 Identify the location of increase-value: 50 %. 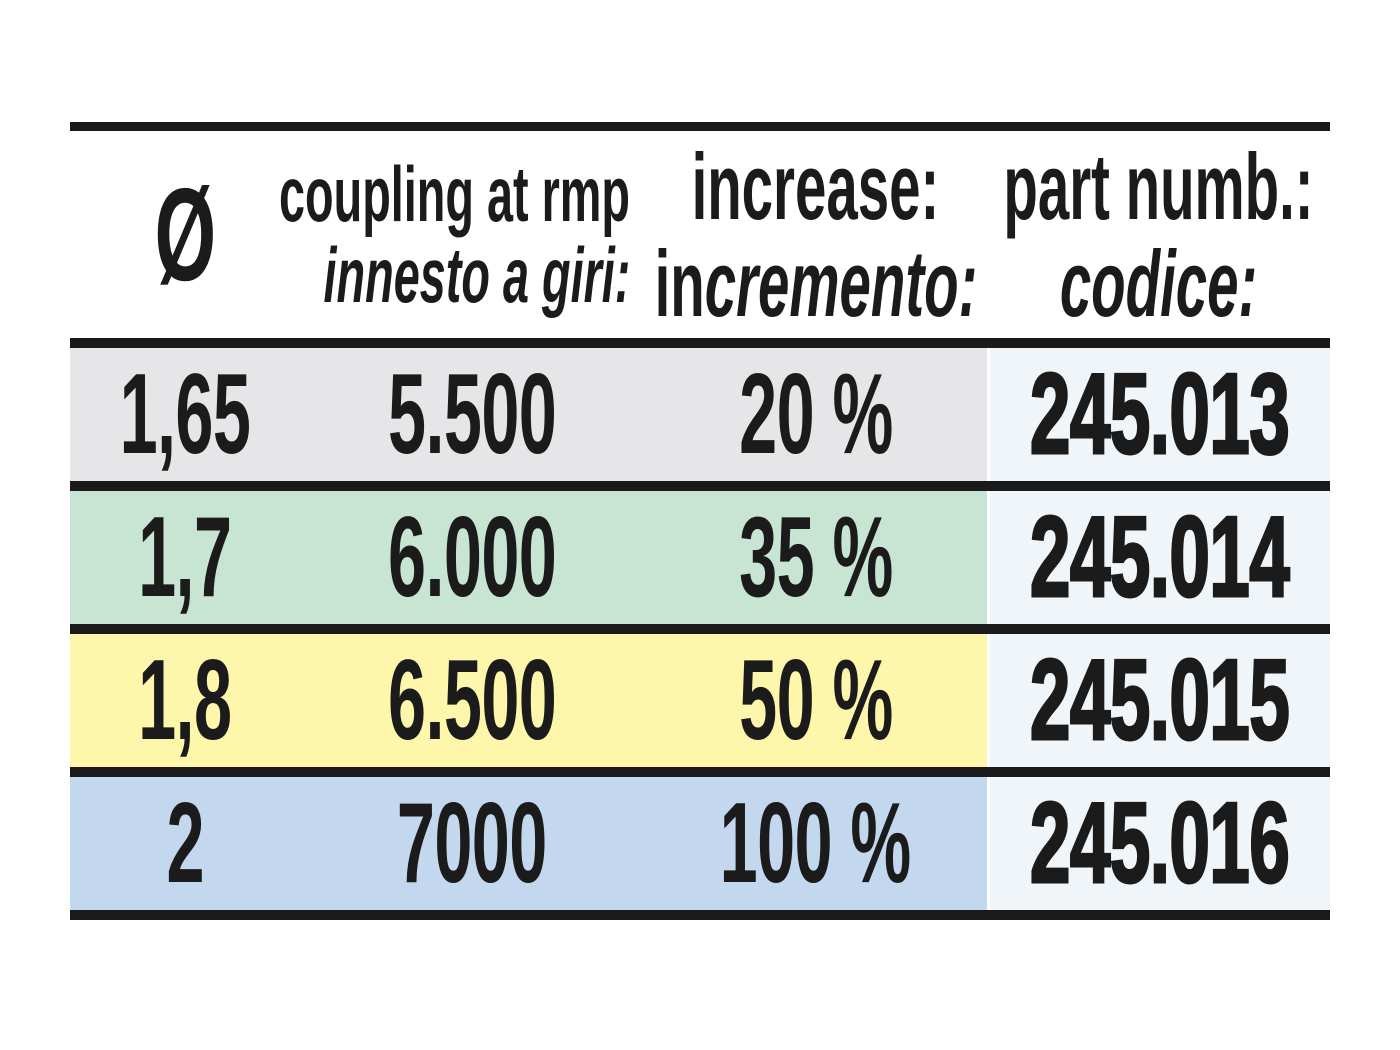
(815, 700).